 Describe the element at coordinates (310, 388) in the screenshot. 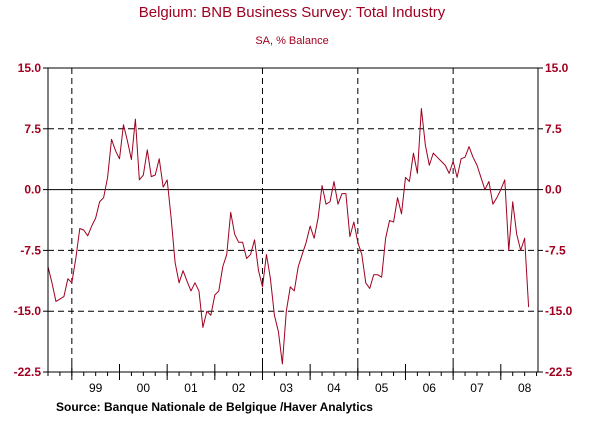

I see `x-axis-labels: 99 00 01 02 03 04 05 06 07 08` at that location.